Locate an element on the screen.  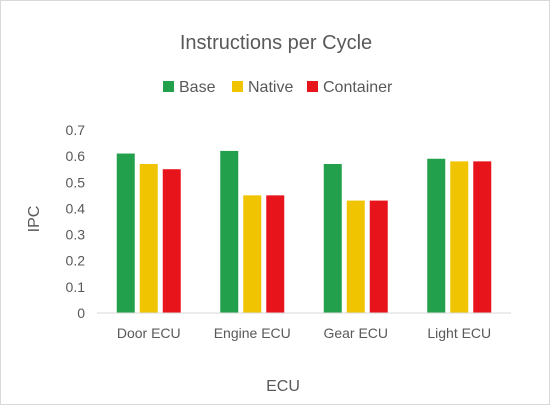
legend-swatch-native is located at coordinates (237, 86).